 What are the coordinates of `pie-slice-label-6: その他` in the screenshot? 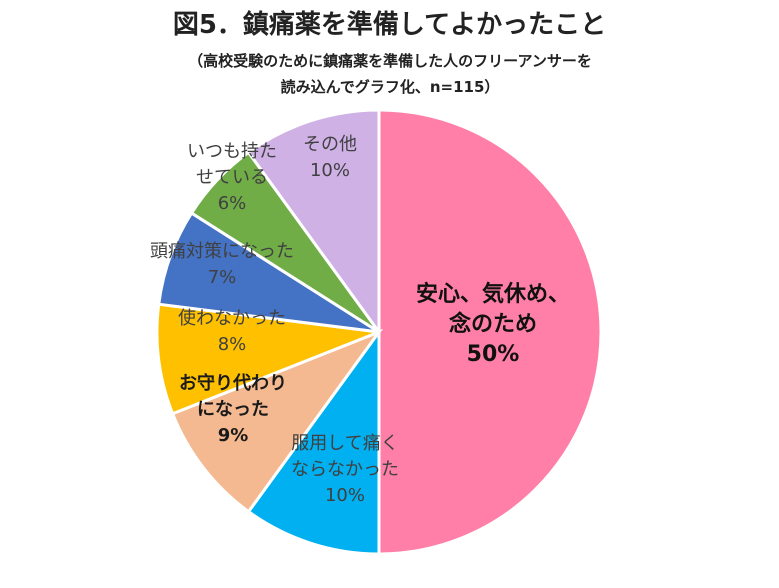 It's located at (330, 144).